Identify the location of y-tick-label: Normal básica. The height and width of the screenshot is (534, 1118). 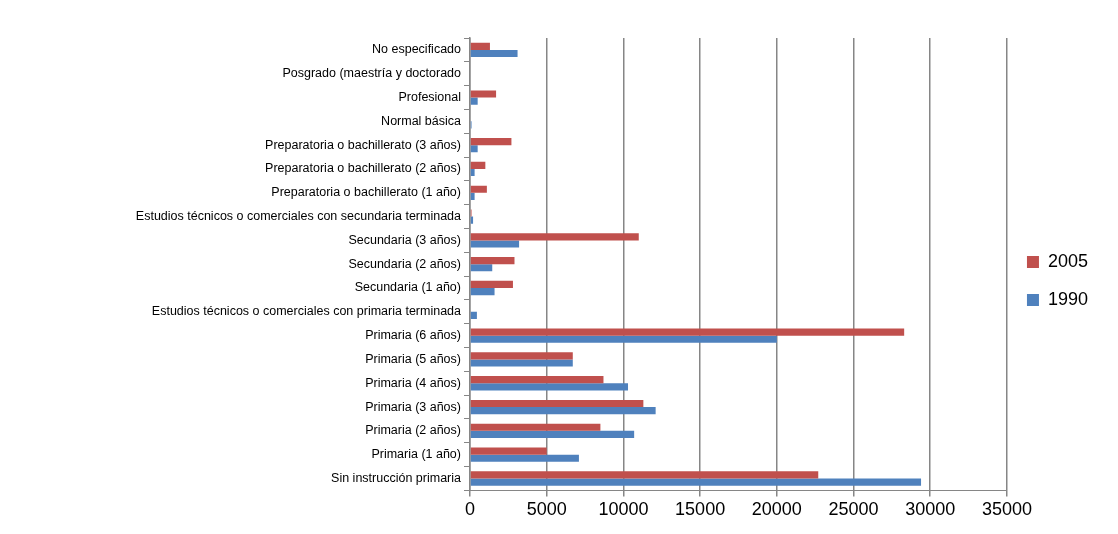
(421, 120).